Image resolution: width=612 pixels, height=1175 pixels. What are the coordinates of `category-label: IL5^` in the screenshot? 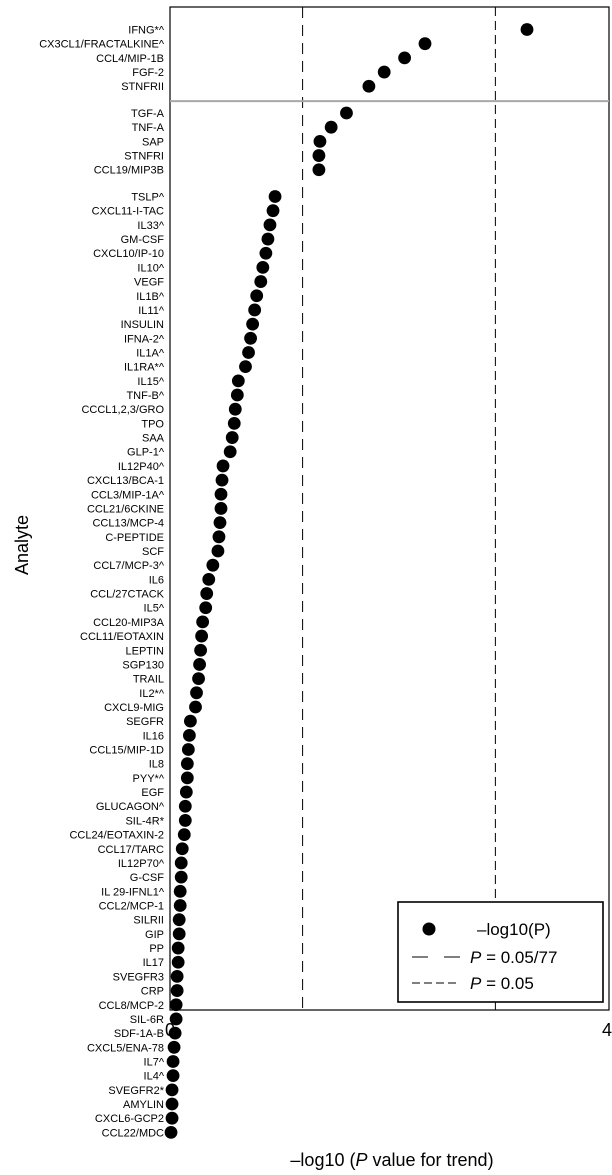 It's located at (154, 609).